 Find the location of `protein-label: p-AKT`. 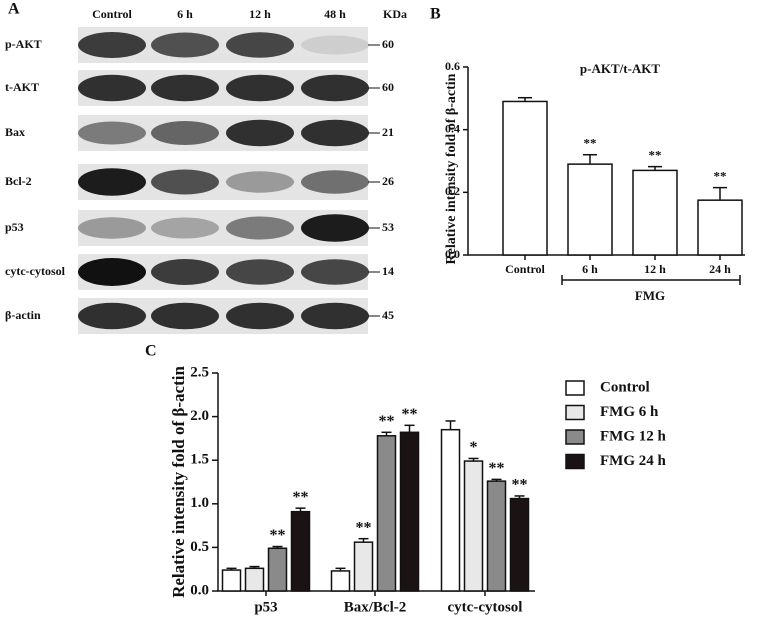

protein-label: p-AKT is located at coordinates (23, 44).